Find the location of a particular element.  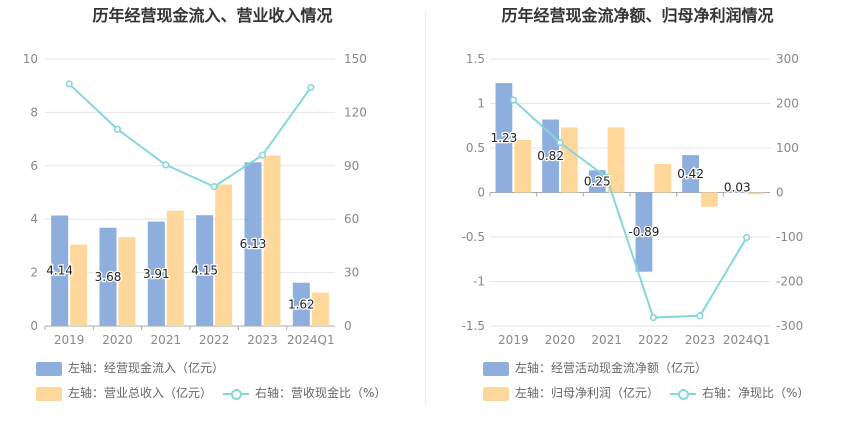

bar-data-label: -0.89 is located at coordinates (643, 232).